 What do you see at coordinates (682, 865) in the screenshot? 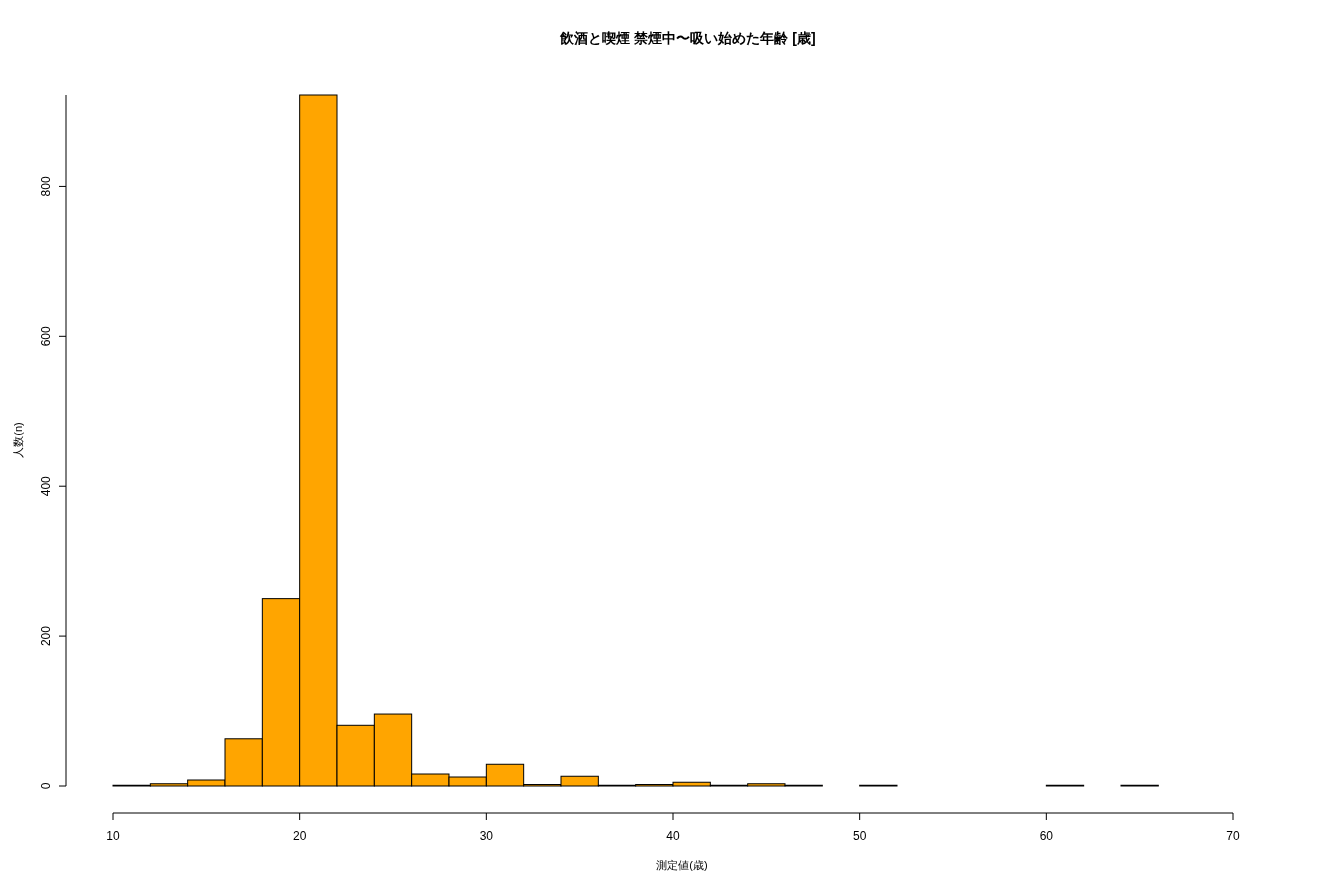
I see `x-axis-title: 測定値(歳)` at bounding box center [682, 865].